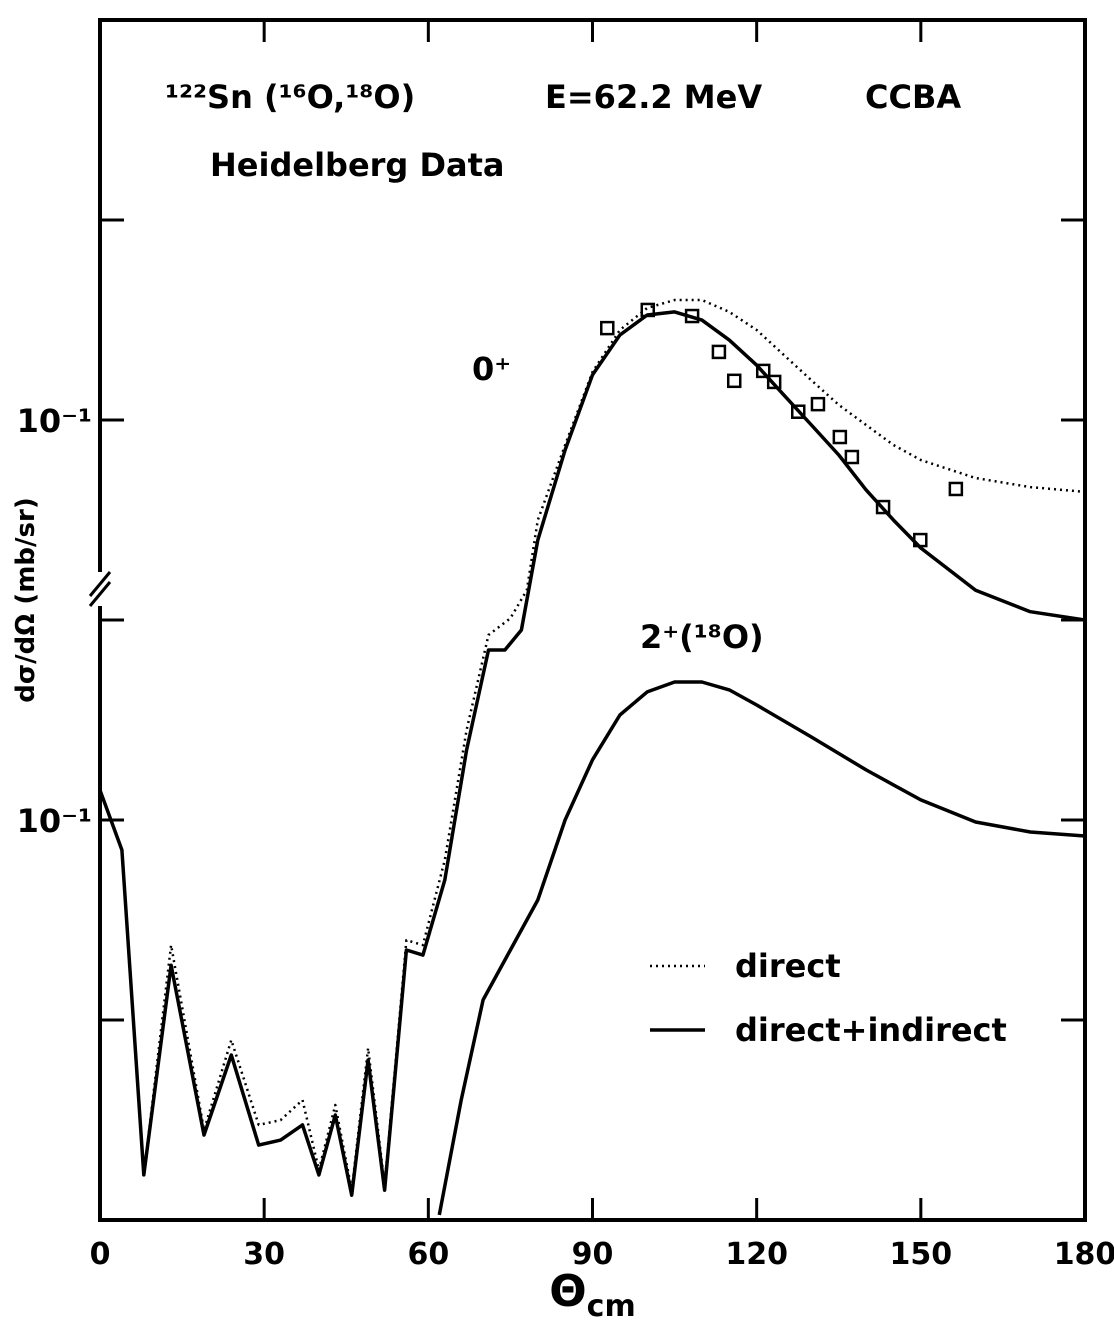 The image size is (1114, 1328). What do you see at coordinates (702, 637) in the screenshot?
I see `panel-label: 2⁺(¹⁸O)` at bounding box center [702, 637].